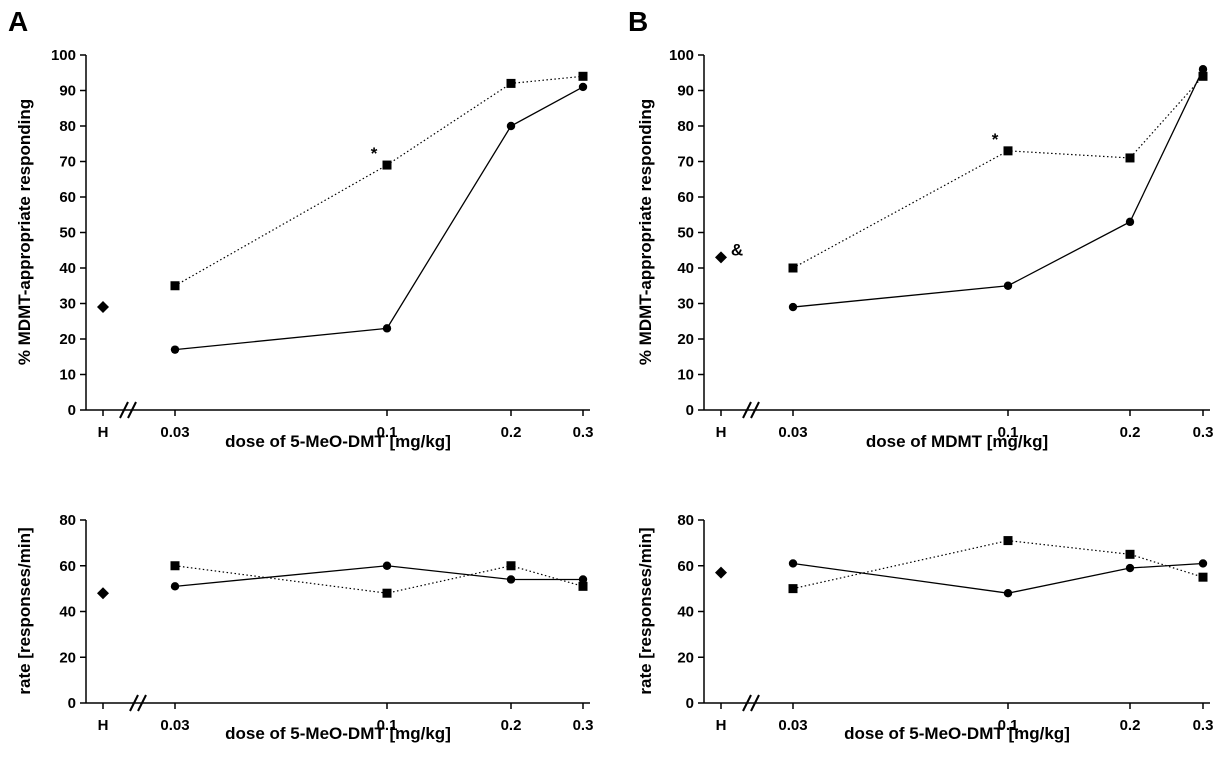  I want to click on chart-1-series-1-line, so click(379, 181).